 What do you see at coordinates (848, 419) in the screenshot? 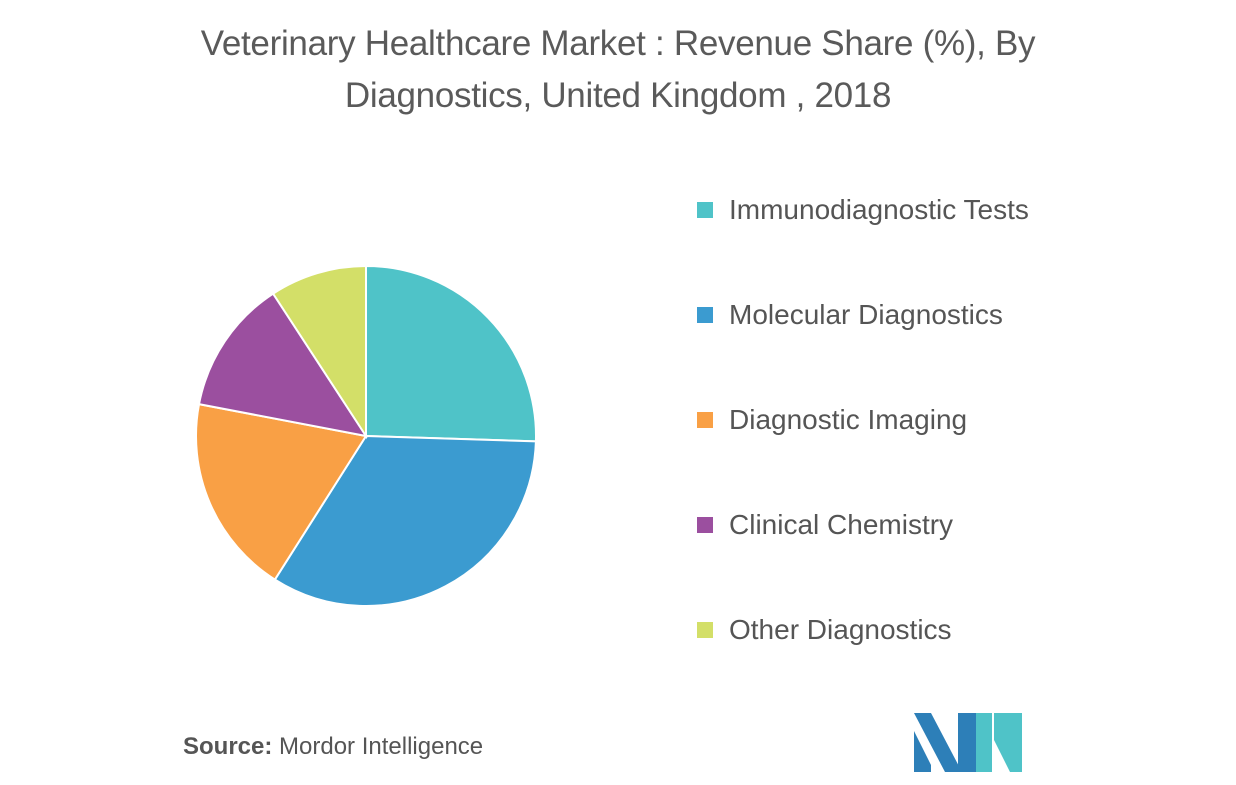
I see `legend-label: Diagnostic Imaging` at bounding box center [848, 419].